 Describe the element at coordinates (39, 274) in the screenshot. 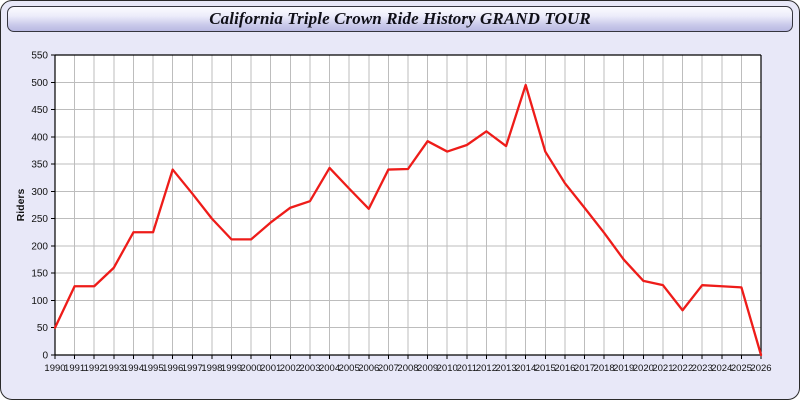

I see `y-tick-label: 150` at that location.